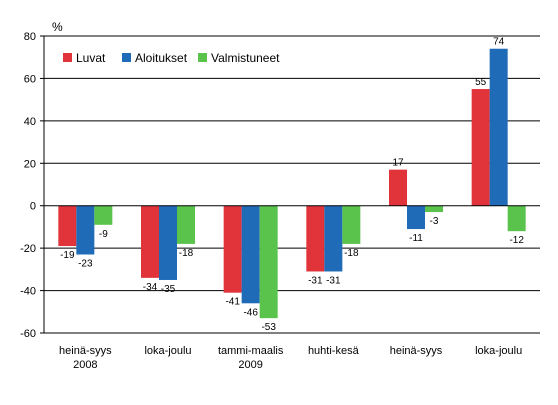 The image size is (558, 405). I want to click on y-unit-label: %, so click(57, 27).